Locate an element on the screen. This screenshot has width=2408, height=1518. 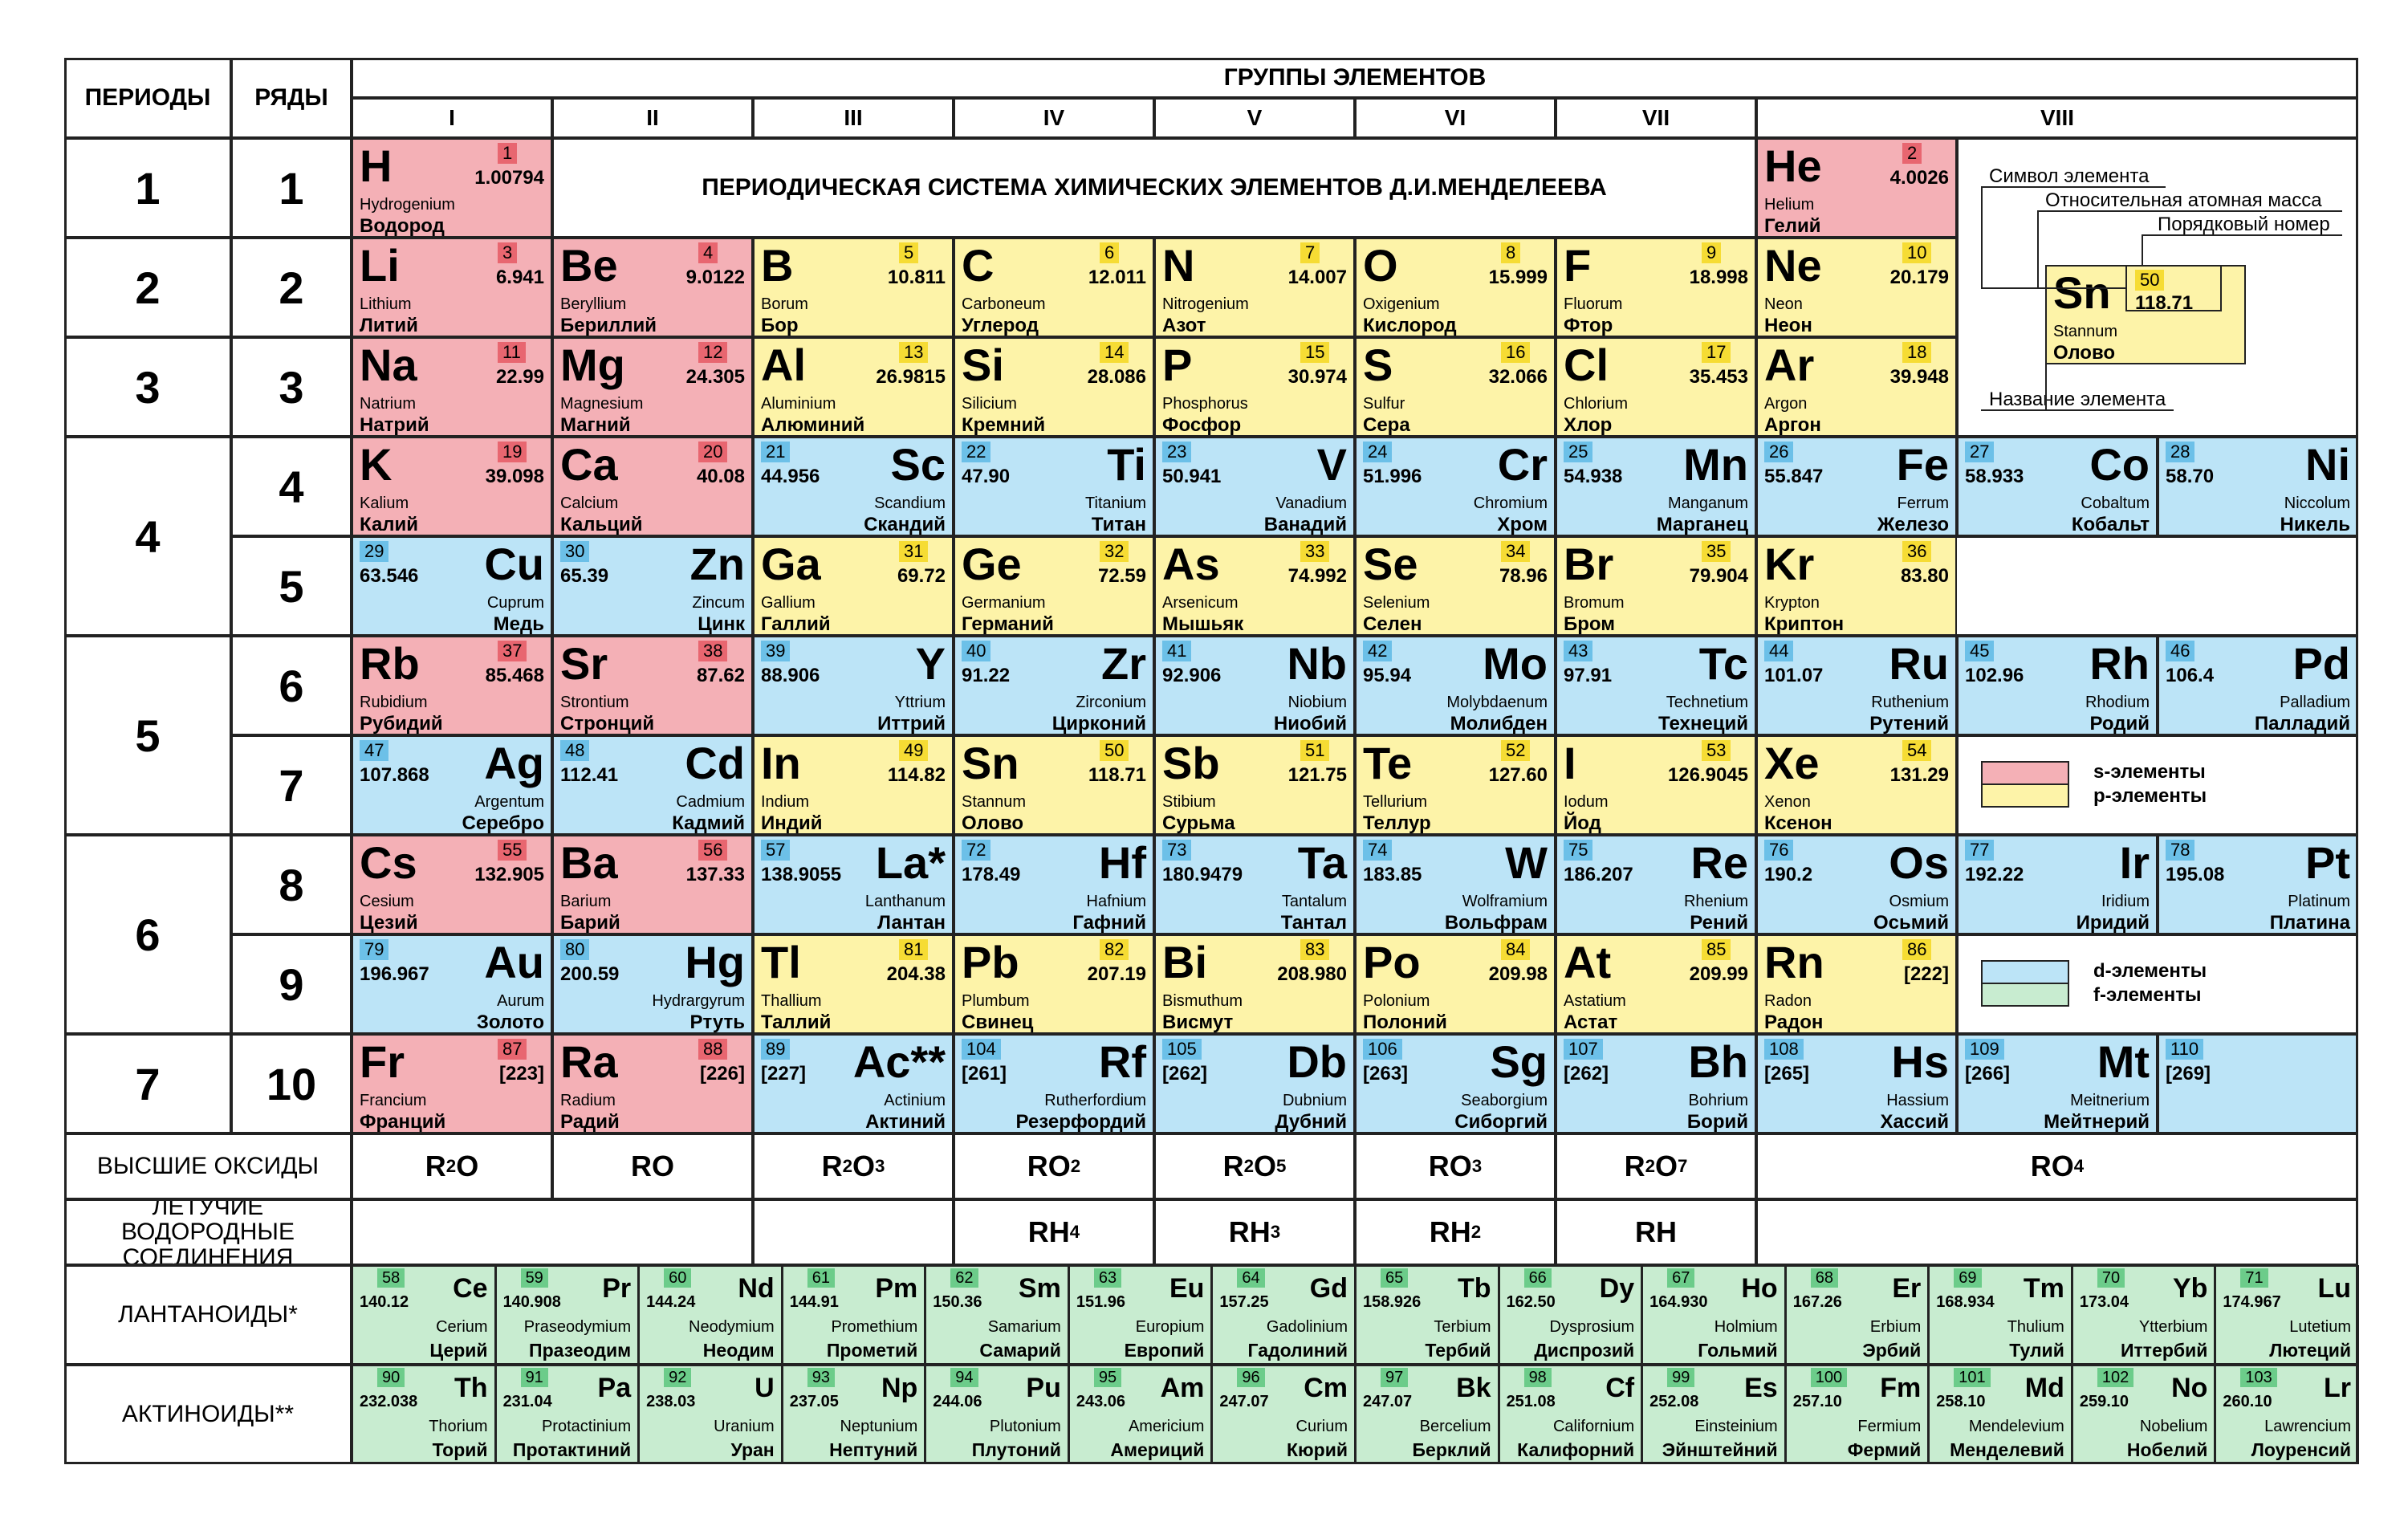
element-cell-bromum: Br 35 79.904 Bromum Бром is located at coordinates (1656, 586).